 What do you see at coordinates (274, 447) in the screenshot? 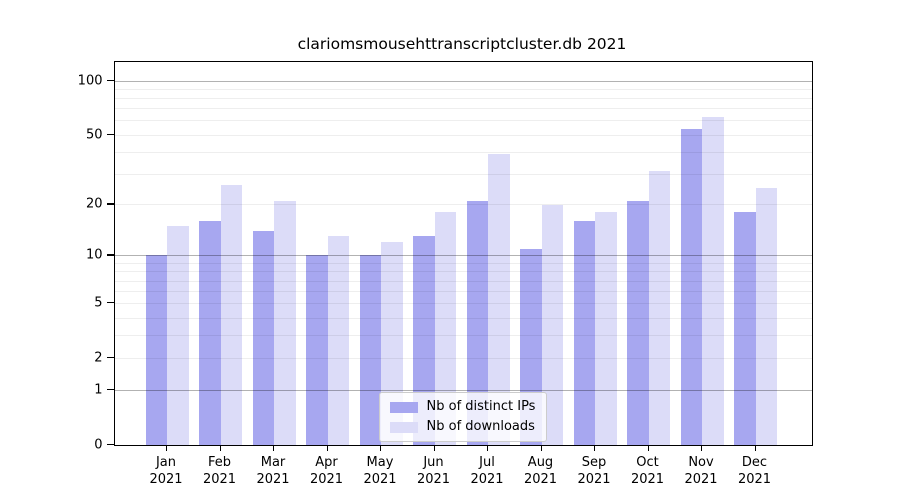
I see `x-tick-mark-mar` at bounding box center [274, 447].